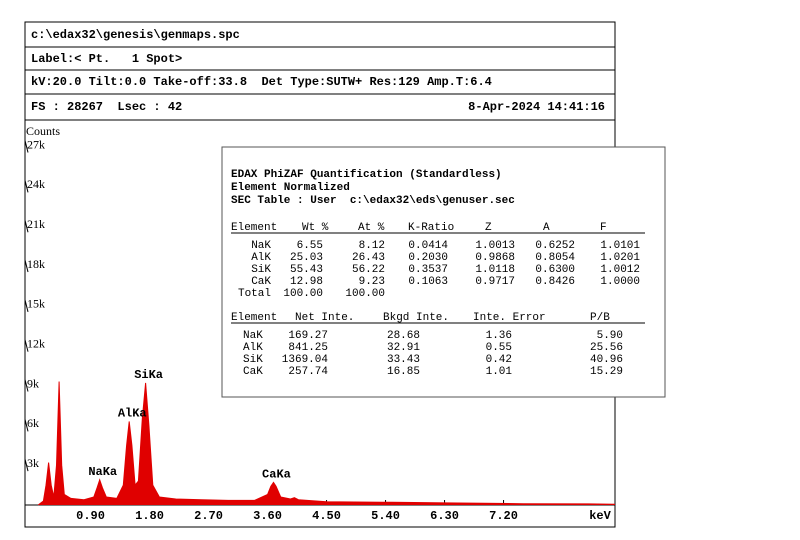 This screenshot has height=540, width=800. I want to click on column-header: Bkgd Inte., so click(416, 318).